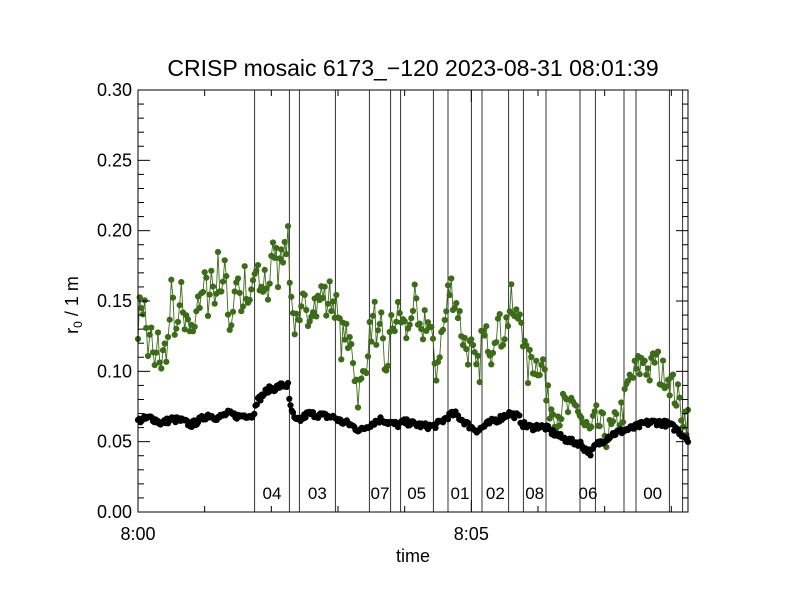 The width and height of the screenshot is (792, 612). What do you see at coordinates (652, 493) in the screenshot?
I see `segment-label: 00` at bounding box center [652, 493].